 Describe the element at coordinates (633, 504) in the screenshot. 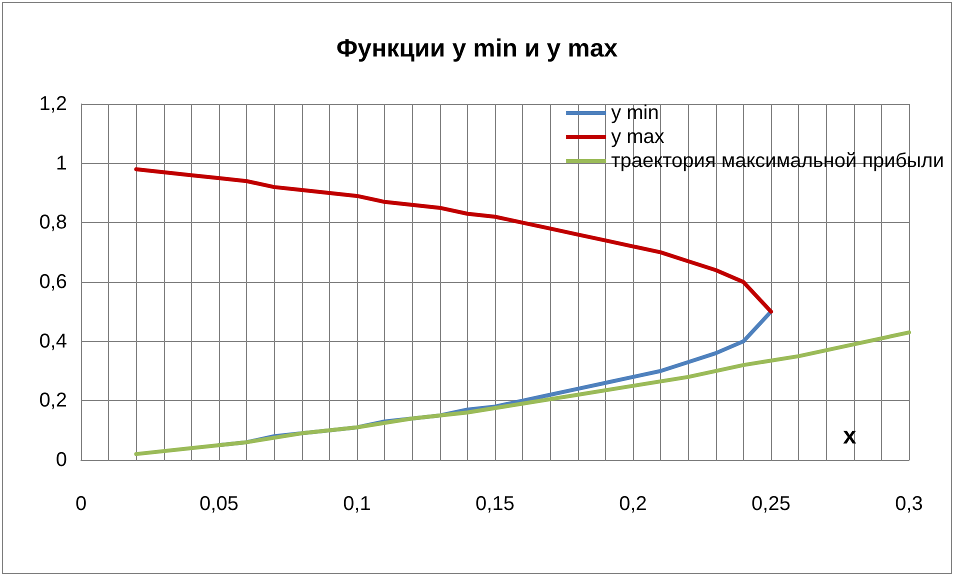

I see `x-tick-label: 0,2` at that location.